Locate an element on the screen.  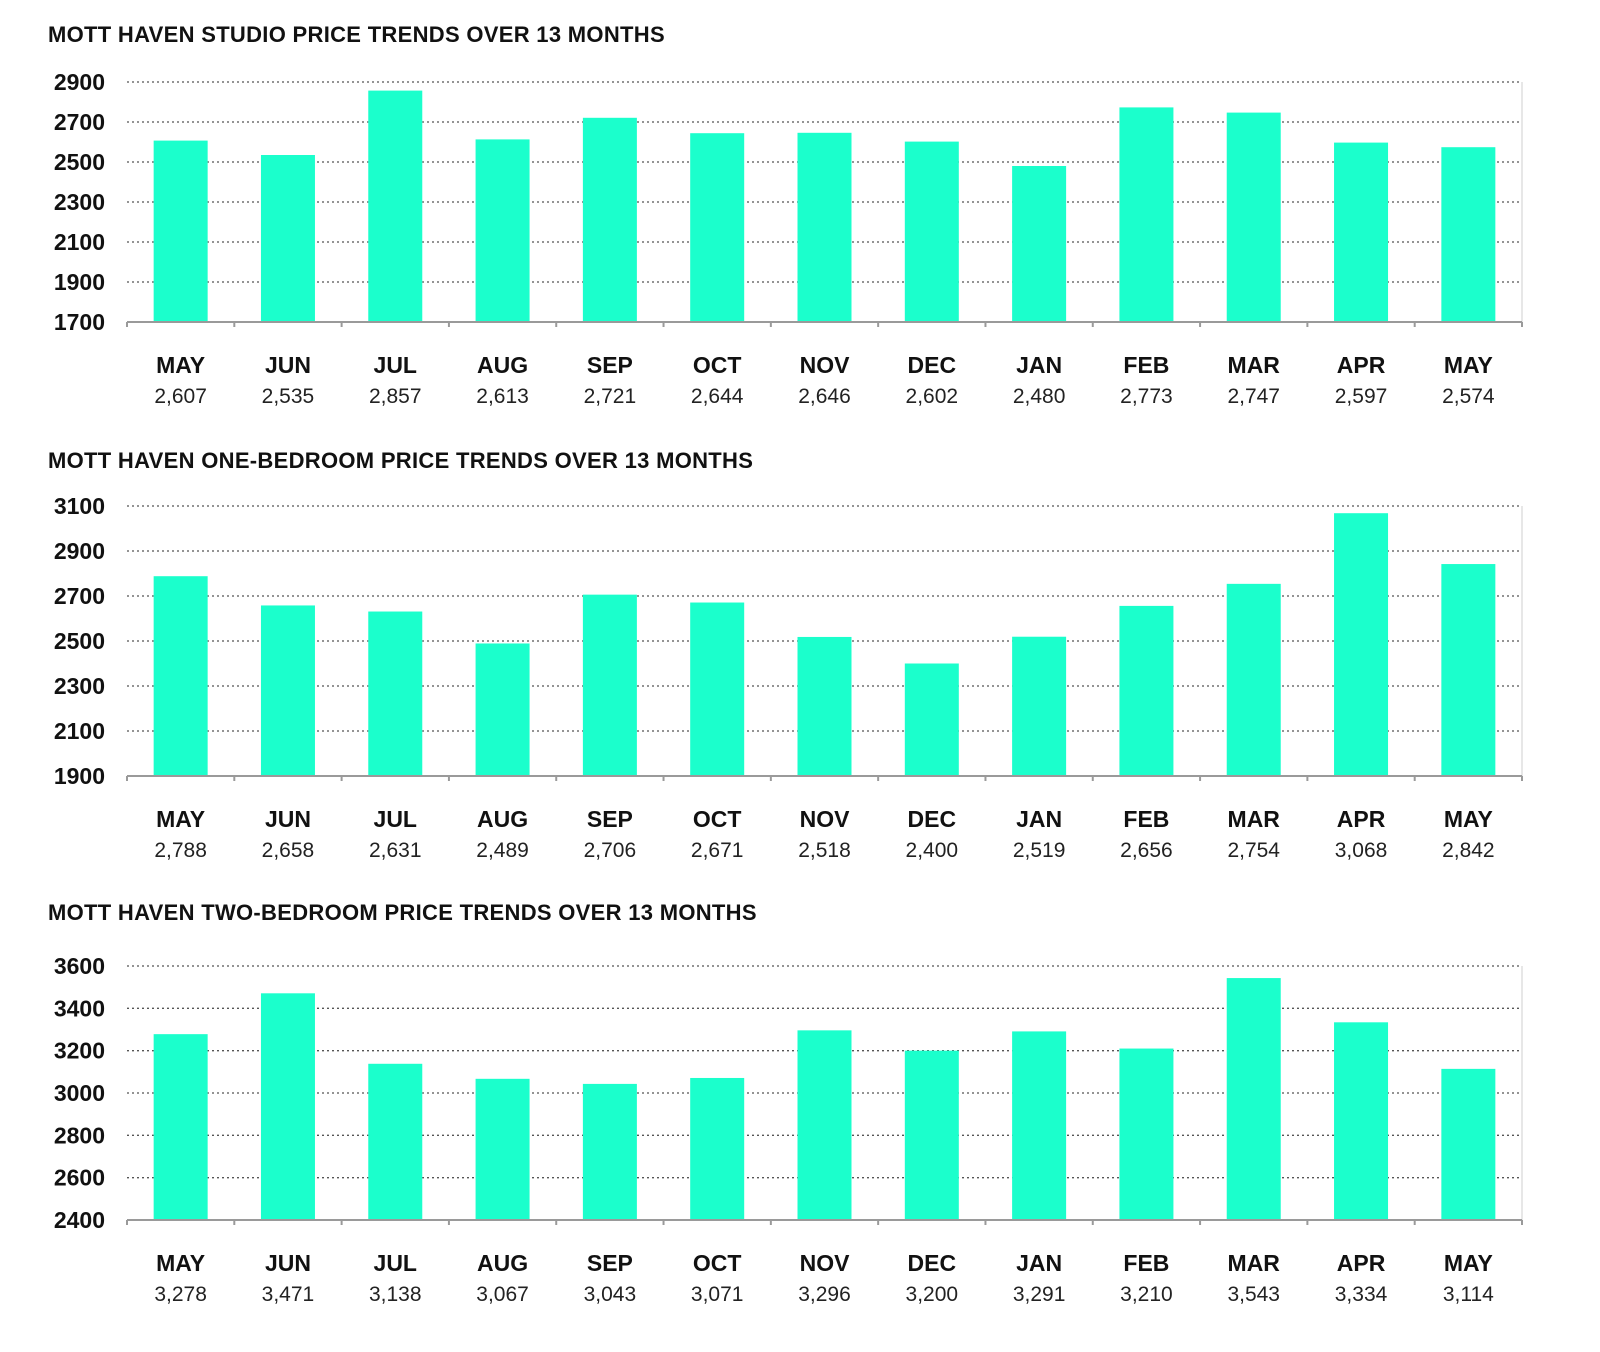
y-tick-label: 3200 is located at coordinates (79, 1051).